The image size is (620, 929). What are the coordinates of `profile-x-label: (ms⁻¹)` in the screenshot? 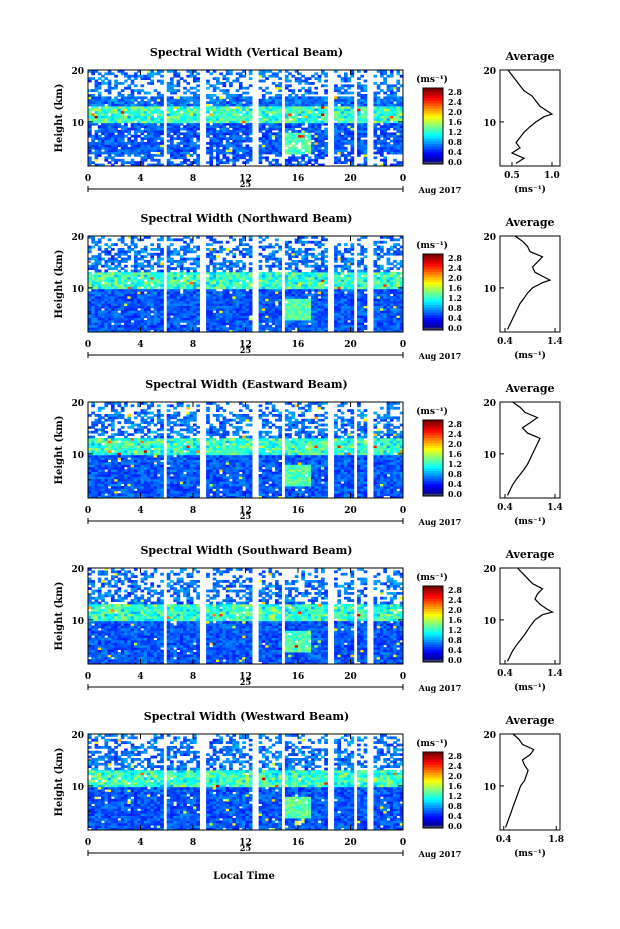 It's located at (530, 355).